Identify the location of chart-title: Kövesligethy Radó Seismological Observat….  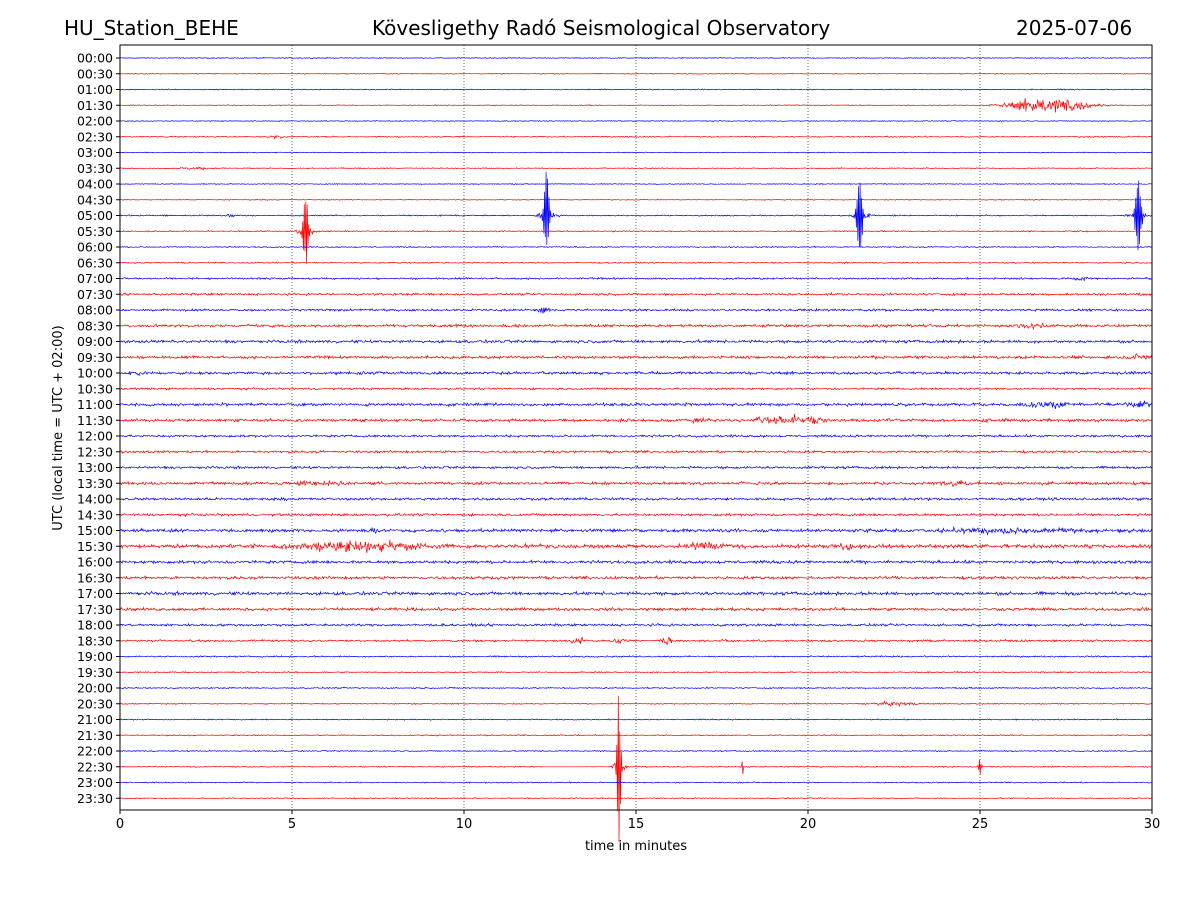
(601, 28).